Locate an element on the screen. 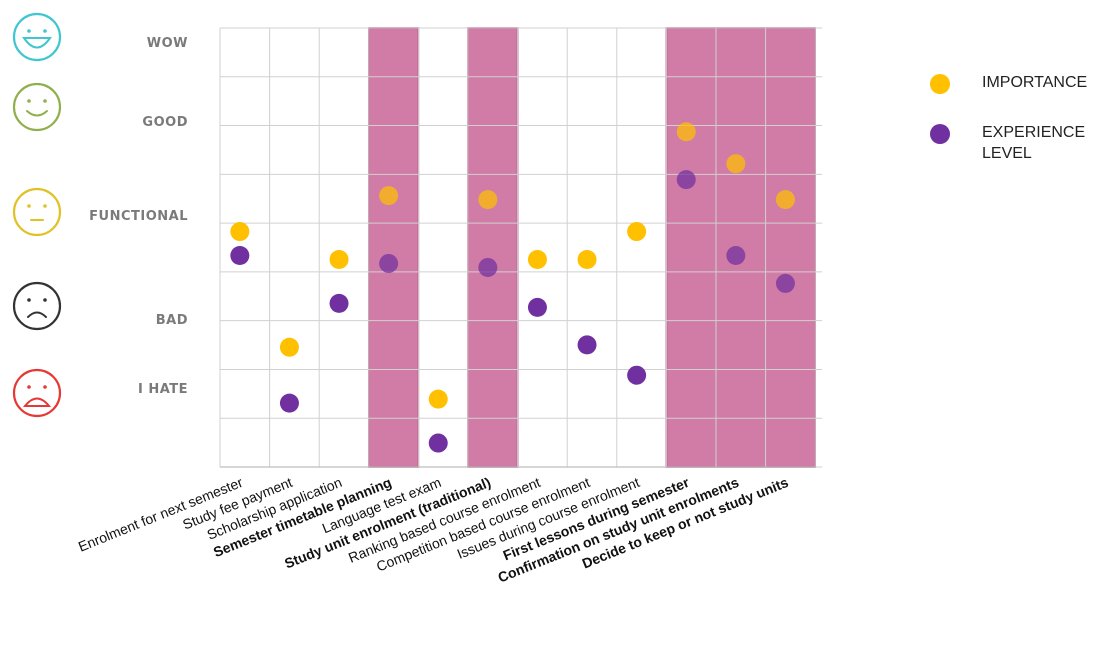  good-face-icon is located at coordinates (37, 107).